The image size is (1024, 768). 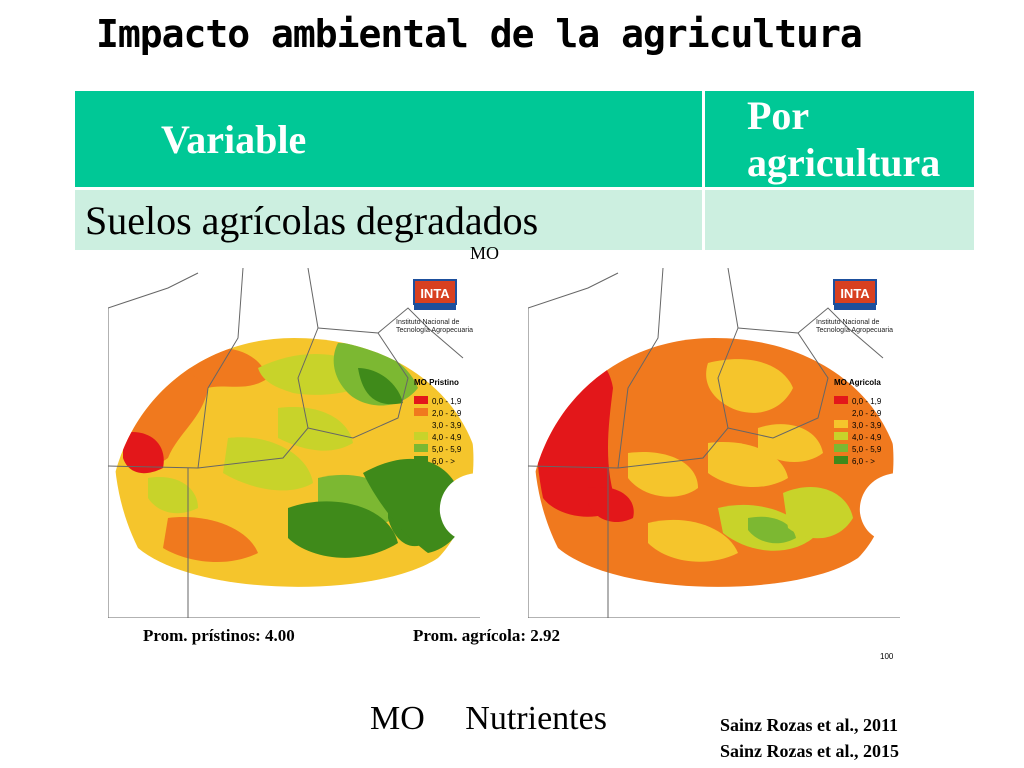 What do you see at coordinates (857, 382) in the screenshot?
I see `legend-title: MO Agricola` at bounding box center [857, 382].